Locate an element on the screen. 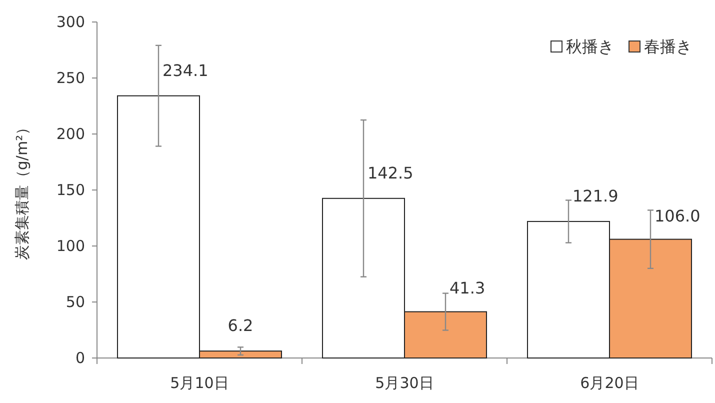  text: 121.9 is located at coordinates (595, 196).